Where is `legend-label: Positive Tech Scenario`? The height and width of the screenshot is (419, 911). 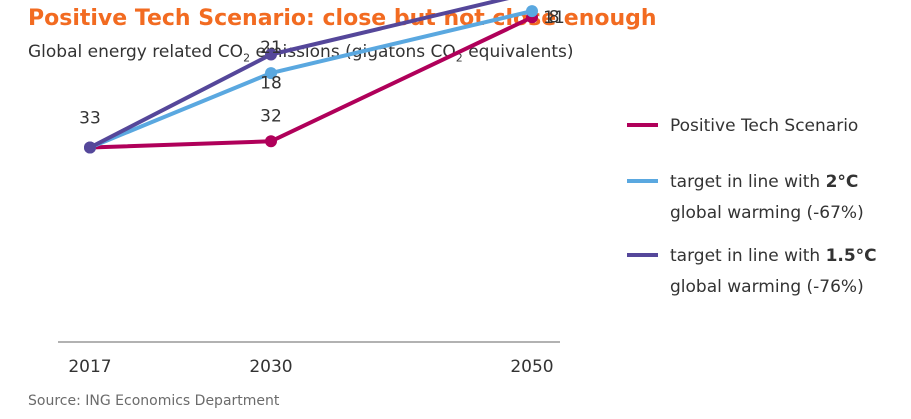
legend-label: Positive Tech Scenario is located at coordinates (764, 126).